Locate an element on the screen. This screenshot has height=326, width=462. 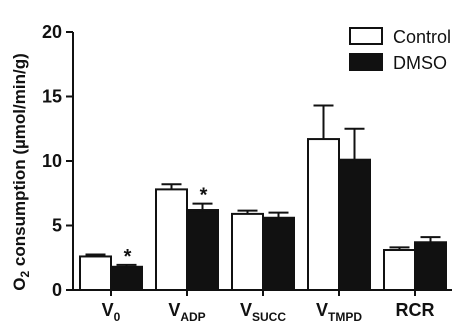
y-tick-label: 10 is located at coordinates (52, 161).